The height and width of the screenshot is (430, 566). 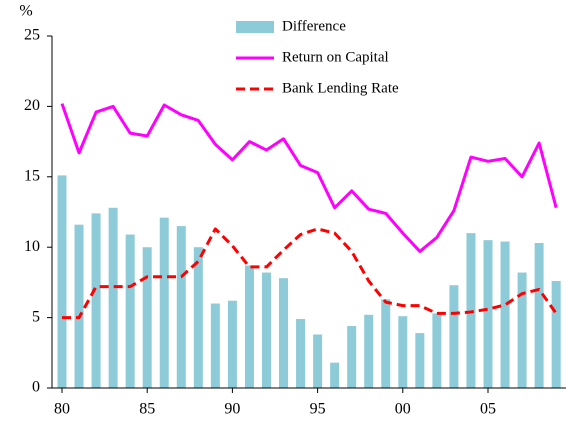 What do you see at coordinates (318, 409) in the screenshot?
I see `x-tick-label: 95` at bounding box center [318, 409].